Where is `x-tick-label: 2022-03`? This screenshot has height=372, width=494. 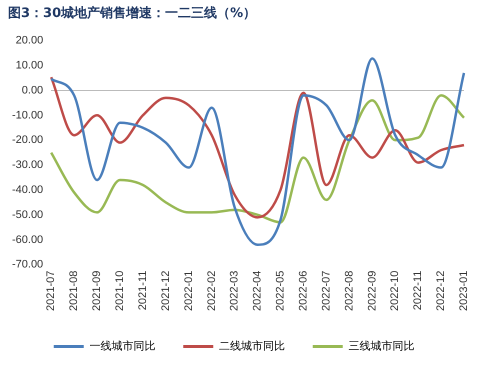 x-tick-label: 2022-03 is located at coordinates (234, 291).